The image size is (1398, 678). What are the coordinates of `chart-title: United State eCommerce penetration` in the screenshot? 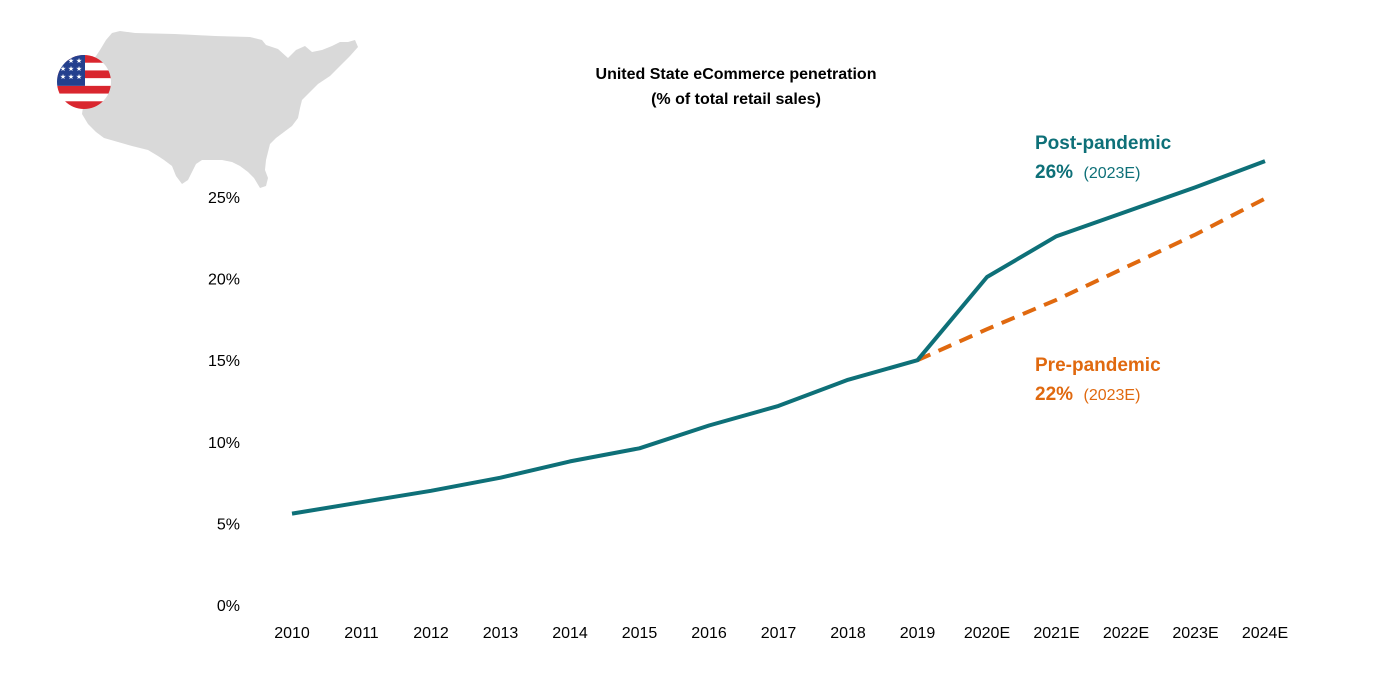 It's located at (736, 74).